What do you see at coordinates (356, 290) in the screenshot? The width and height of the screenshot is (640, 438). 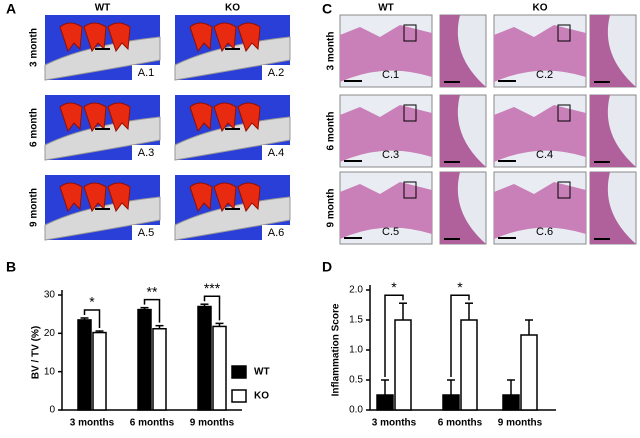 I see `y-tick-label: 2.0` at bounding box center [356, 290].